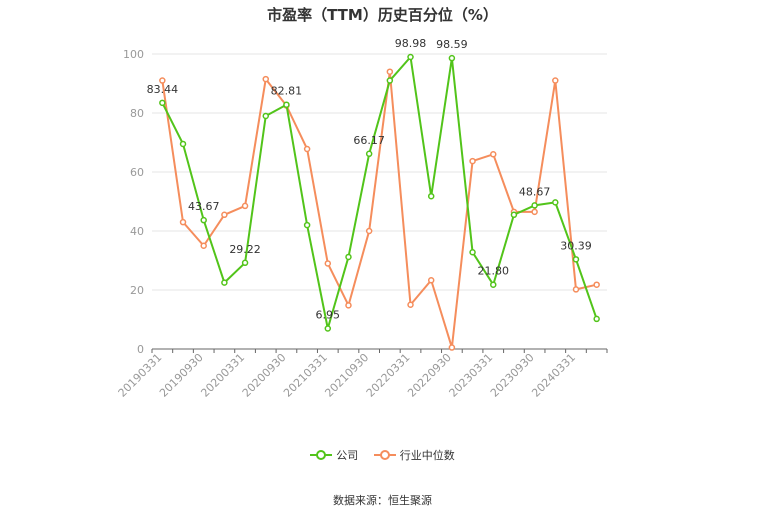  Describe the element at coordinates (429, 375) in the screenshot. I see `x-tick-label: 20220930` at that location.